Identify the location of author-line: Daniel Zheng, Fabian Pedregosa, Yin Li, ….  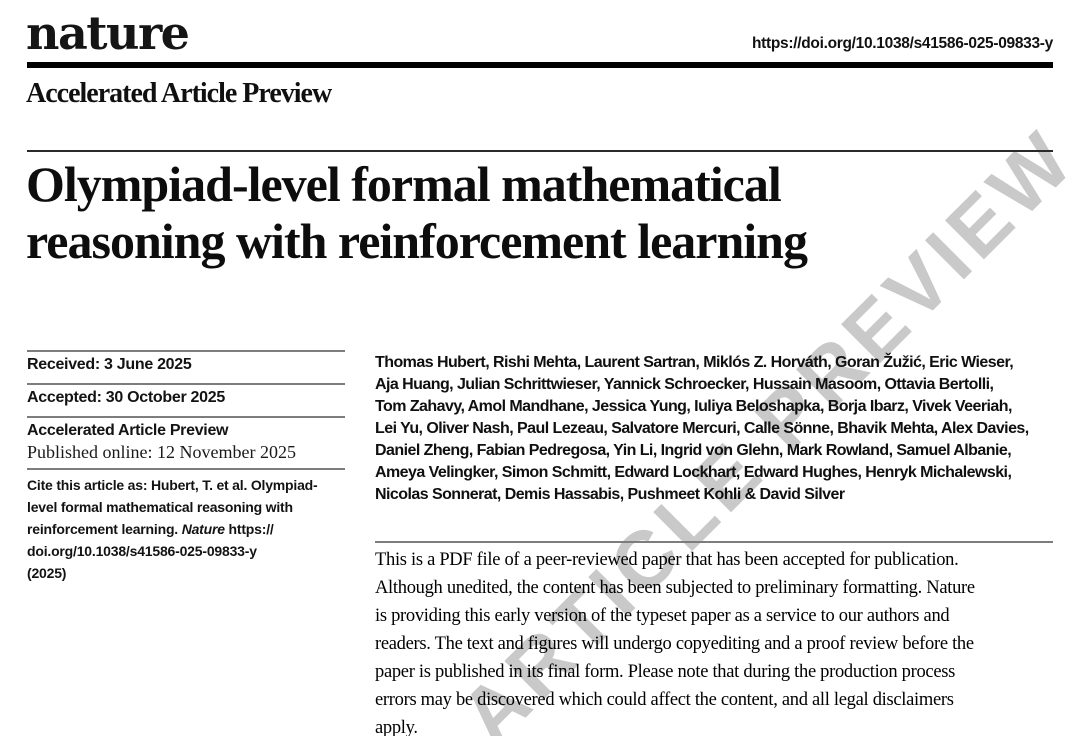
(693, 450).